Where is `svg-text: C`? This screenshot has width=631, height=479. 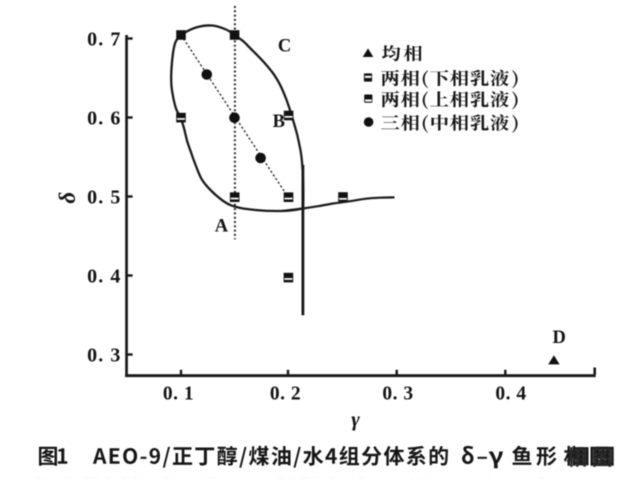
svg-text: C is located at coordinates (284, 47).